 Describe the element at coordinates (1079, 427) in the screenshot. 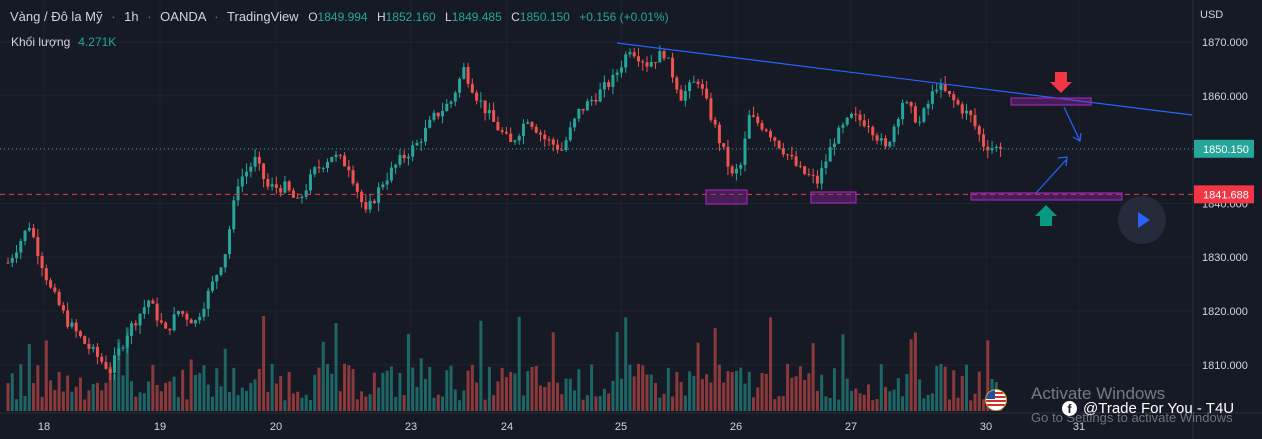

I see `time-tick-label: 31` at that location.